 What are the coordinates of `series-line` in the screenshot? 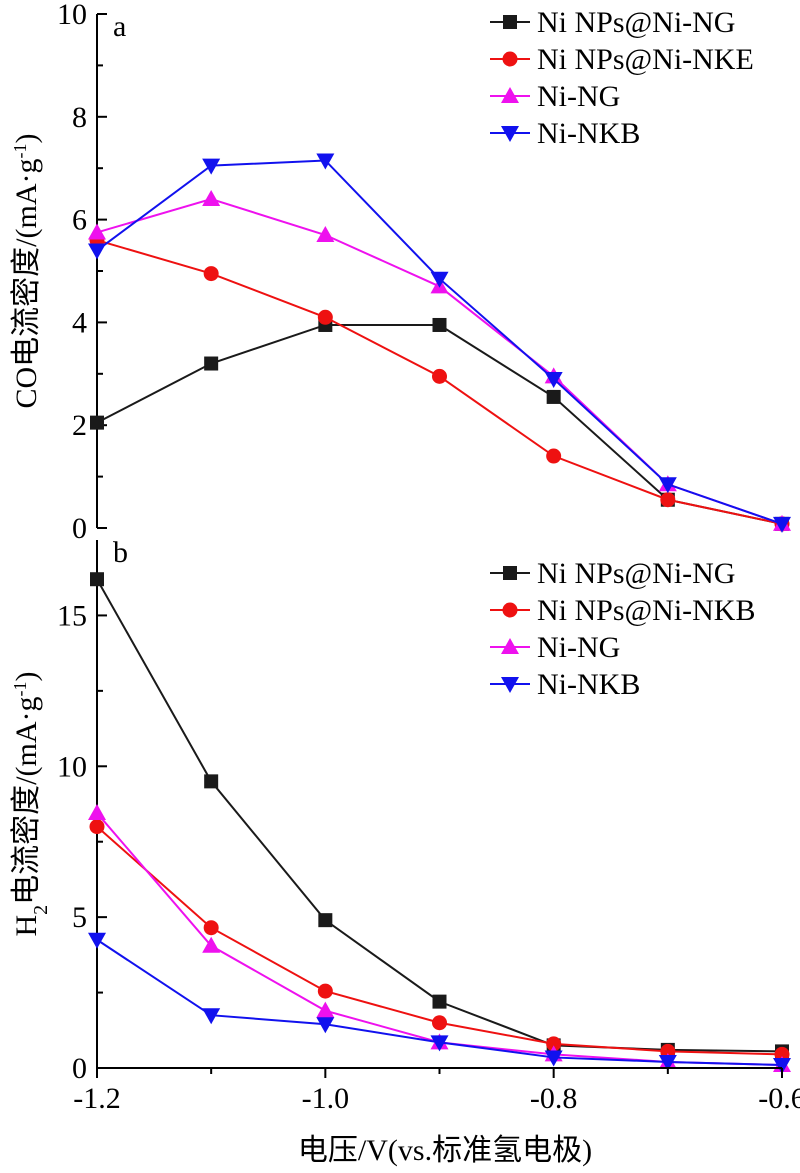 It's located at (439, 424).